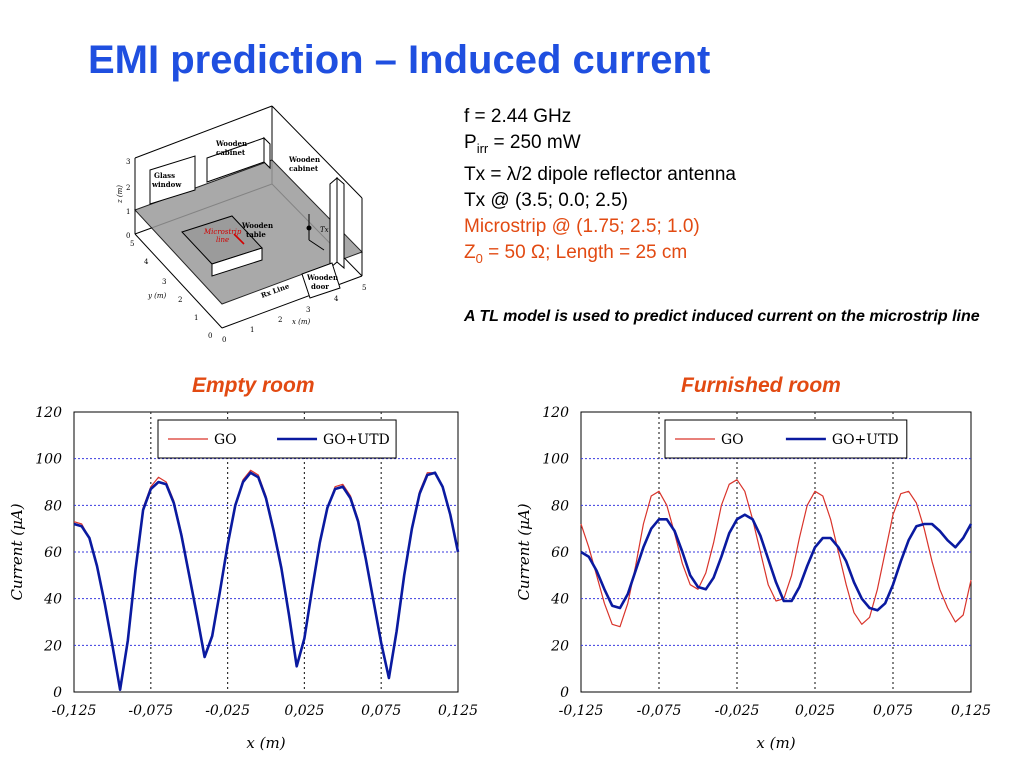 The width and height of the screenshot is (1024, 768). What do you see at coordinates (132, 244) in the screenshot?
I see `room-y-tick: 5` at bounding box center [132, 244].